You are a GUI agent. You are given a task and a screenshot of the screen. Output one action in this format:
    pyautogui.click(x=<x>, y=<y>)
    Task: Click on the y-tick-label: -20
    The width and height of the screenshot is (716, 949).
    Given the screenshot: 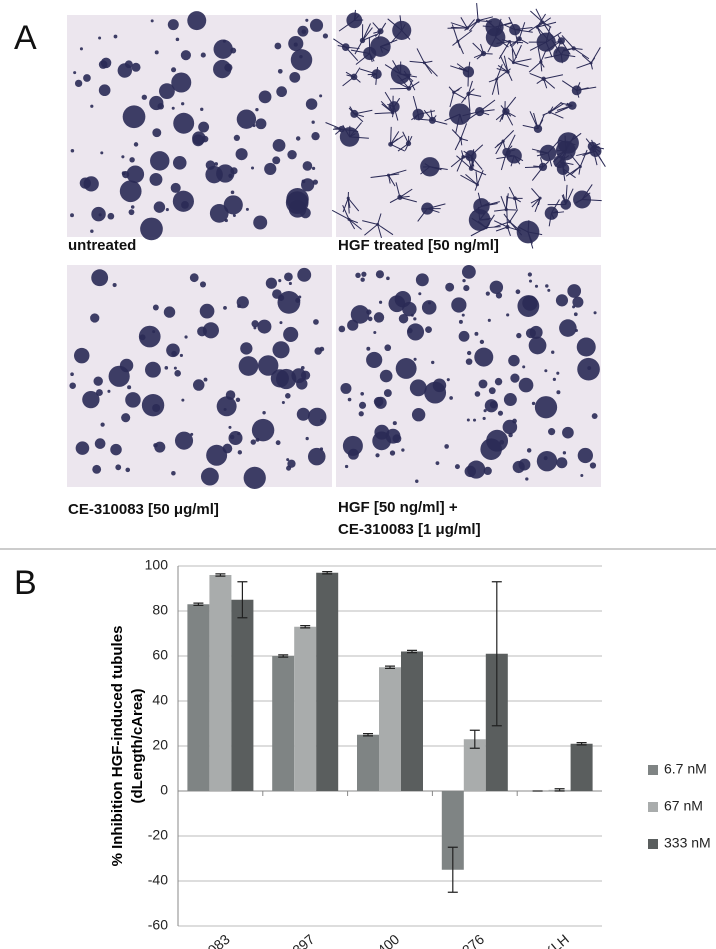 What is the action you would take?
    pyautogui.click(x=158, y=835)
    